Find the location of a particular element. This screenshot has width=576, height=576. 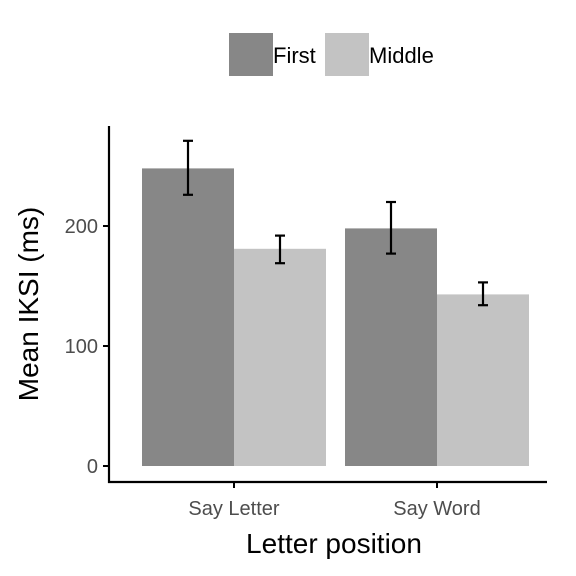

legend-item-middle: Middle is located at coordinates (379, 54).